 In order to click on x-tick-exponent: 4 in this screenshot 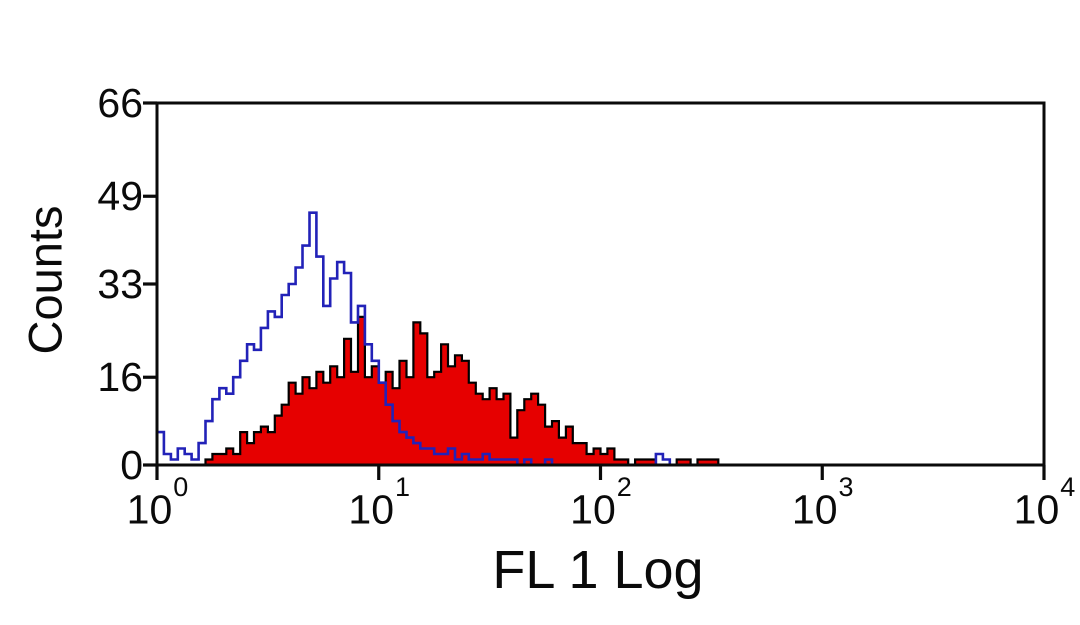, I will do `click(1068, 487)`.